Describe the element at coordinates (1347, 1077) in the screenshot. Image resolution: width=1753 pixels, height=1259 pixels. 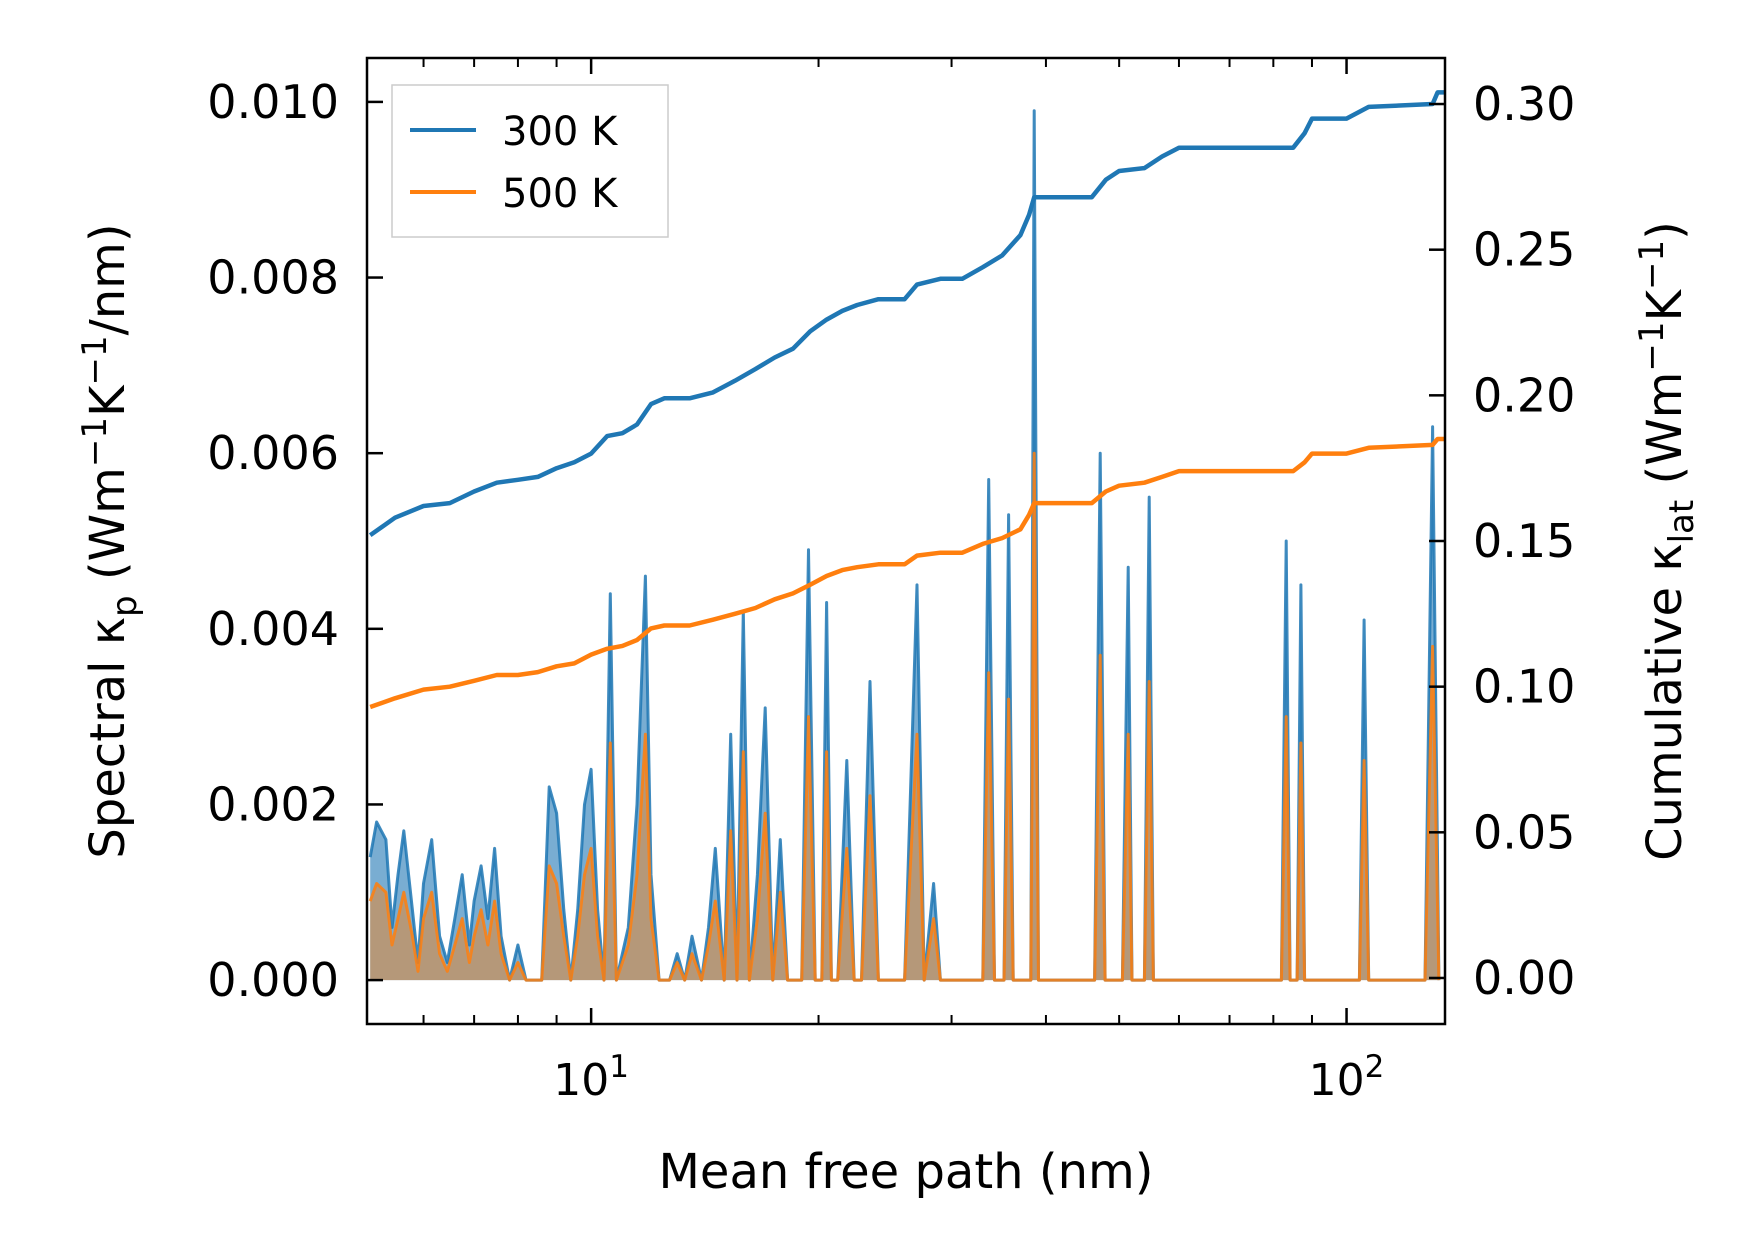
I see `x-tick-label: 10²` at that location.